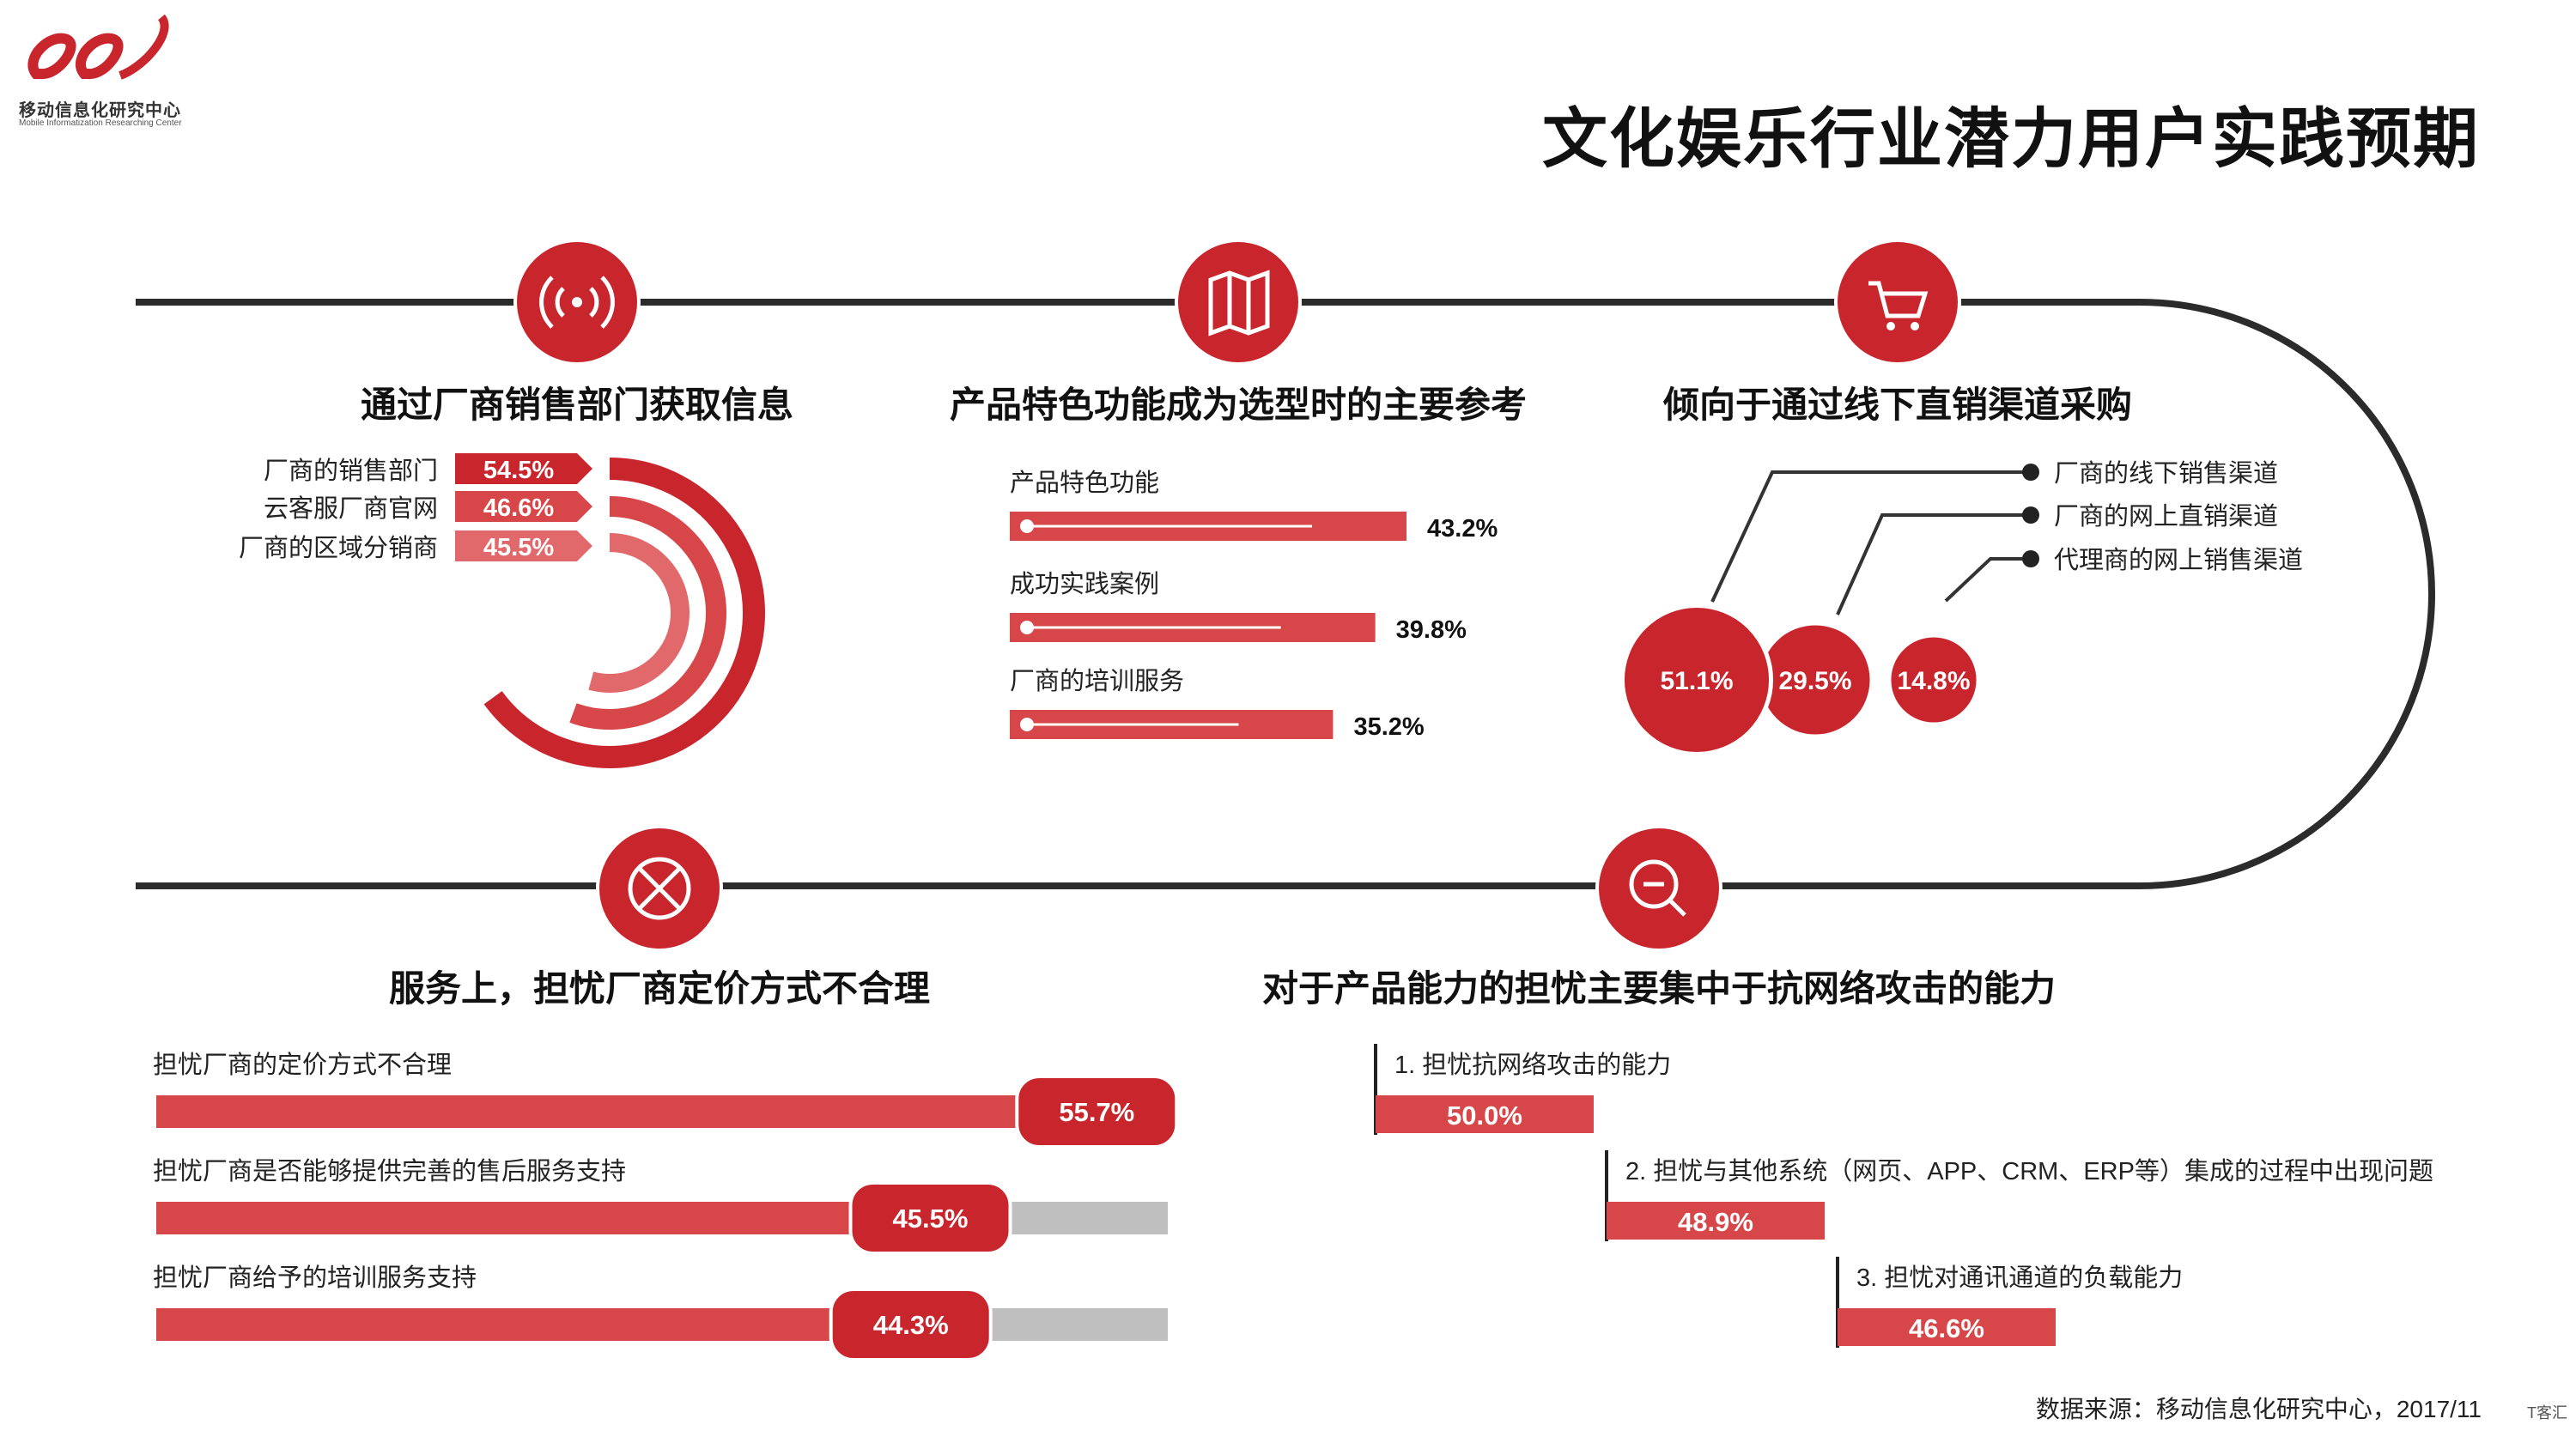  Describe the element at coordinates (577, 405) in the screenshot. I see `section-title-vendor_info: 通过厂商销售部门获取信息` at that location.